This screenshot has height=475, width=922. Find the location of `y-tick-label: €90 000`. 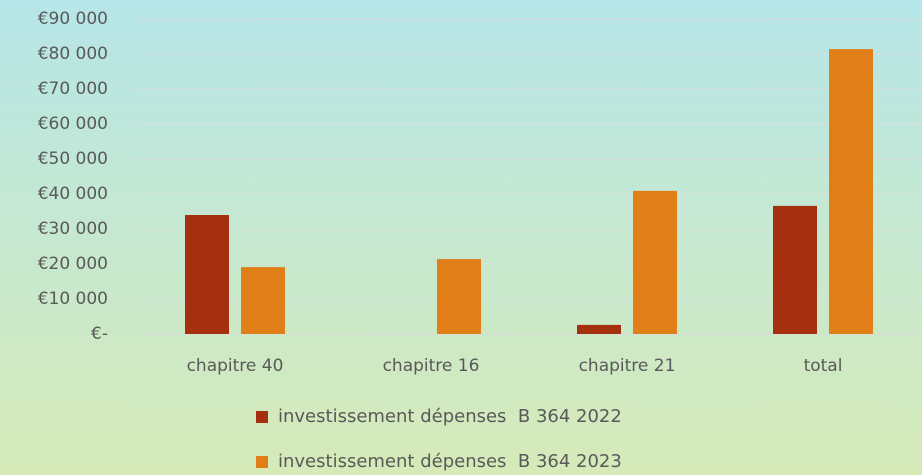

y-tick-label: €90 000 is located at coordinates (73, 19).